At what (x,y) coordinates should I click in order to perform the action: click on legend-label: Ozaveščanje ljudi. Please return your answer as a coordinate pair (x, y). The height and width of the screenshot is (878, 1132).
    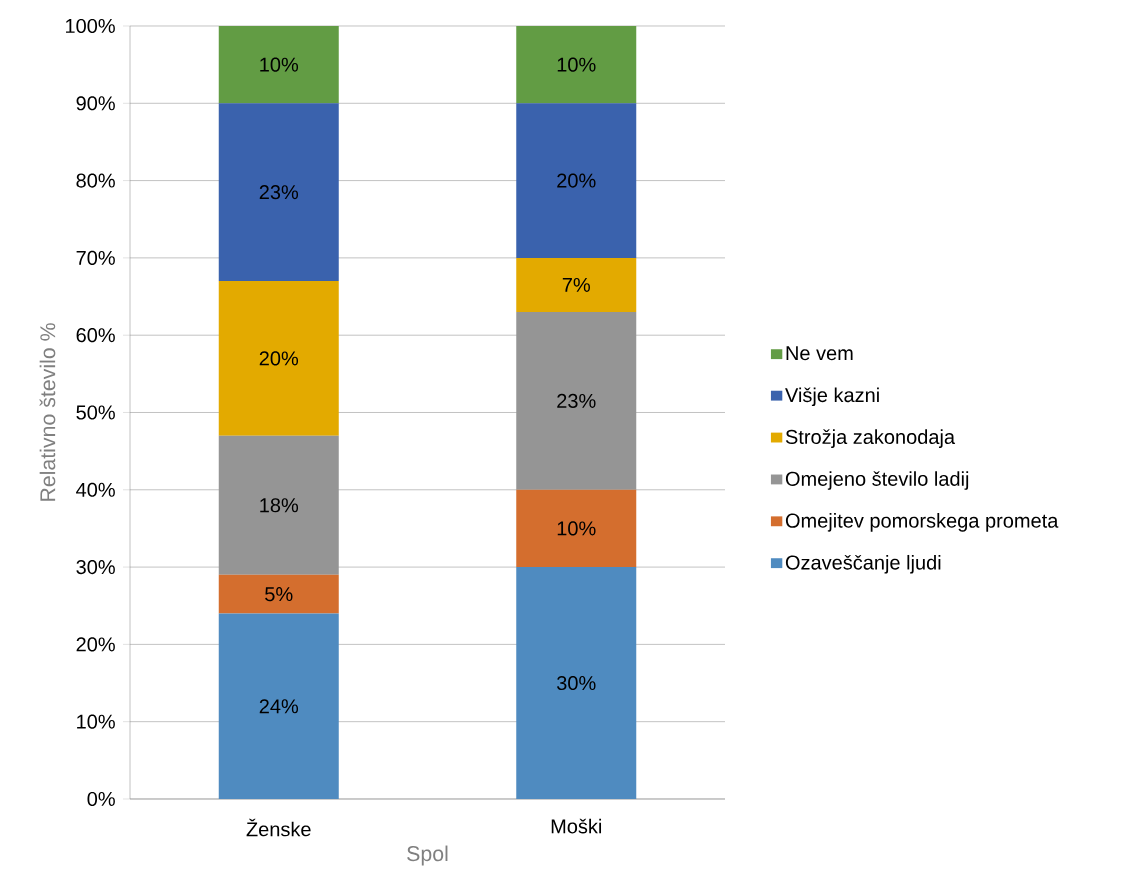
    Looking at the image, I should click on (863, 564).